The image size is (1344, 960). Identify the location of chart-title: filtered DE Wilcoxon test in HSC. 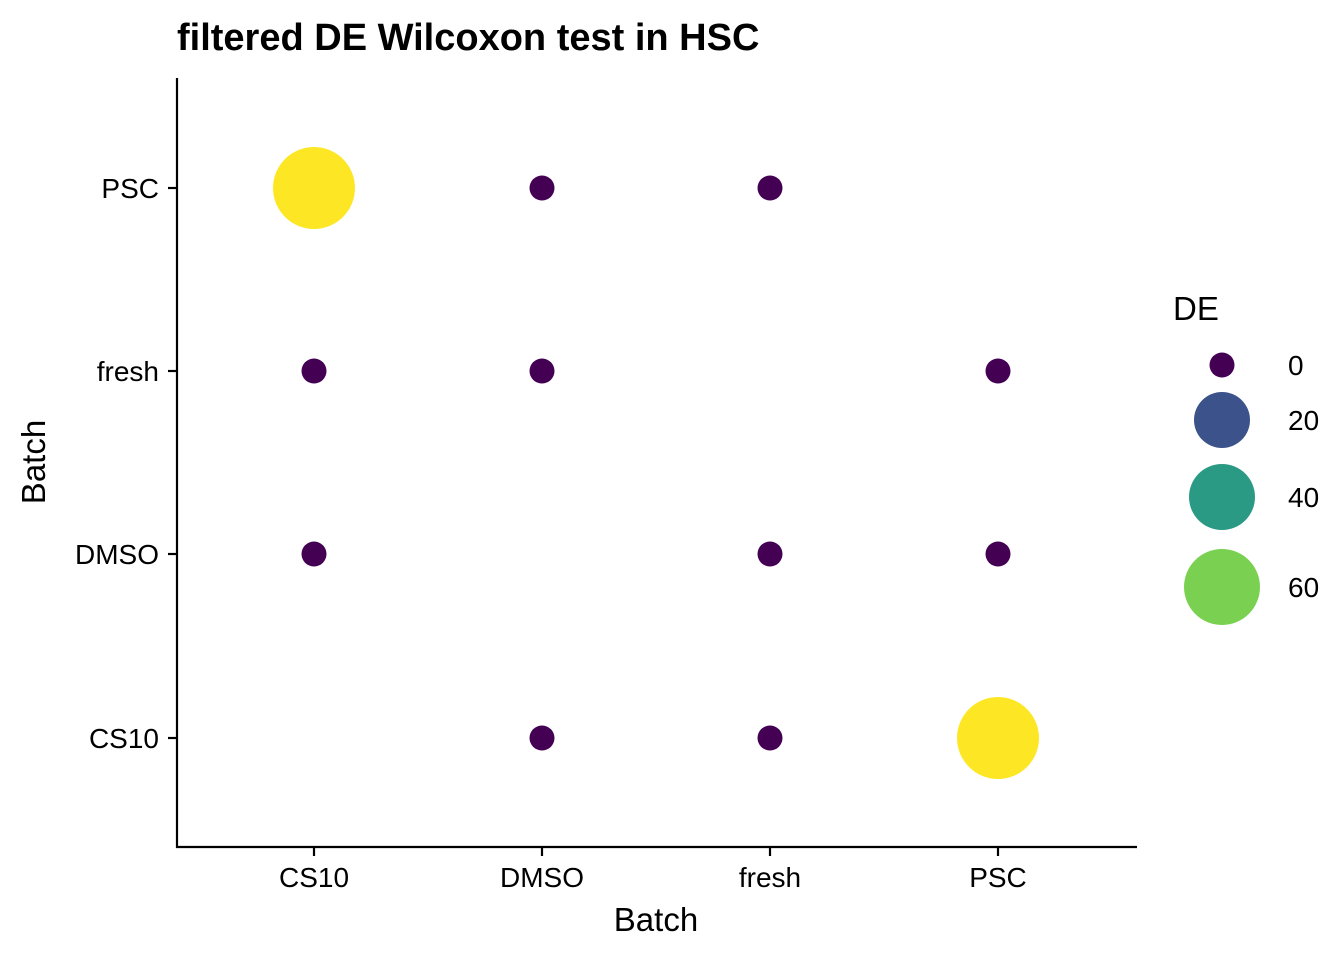
(468, 38).